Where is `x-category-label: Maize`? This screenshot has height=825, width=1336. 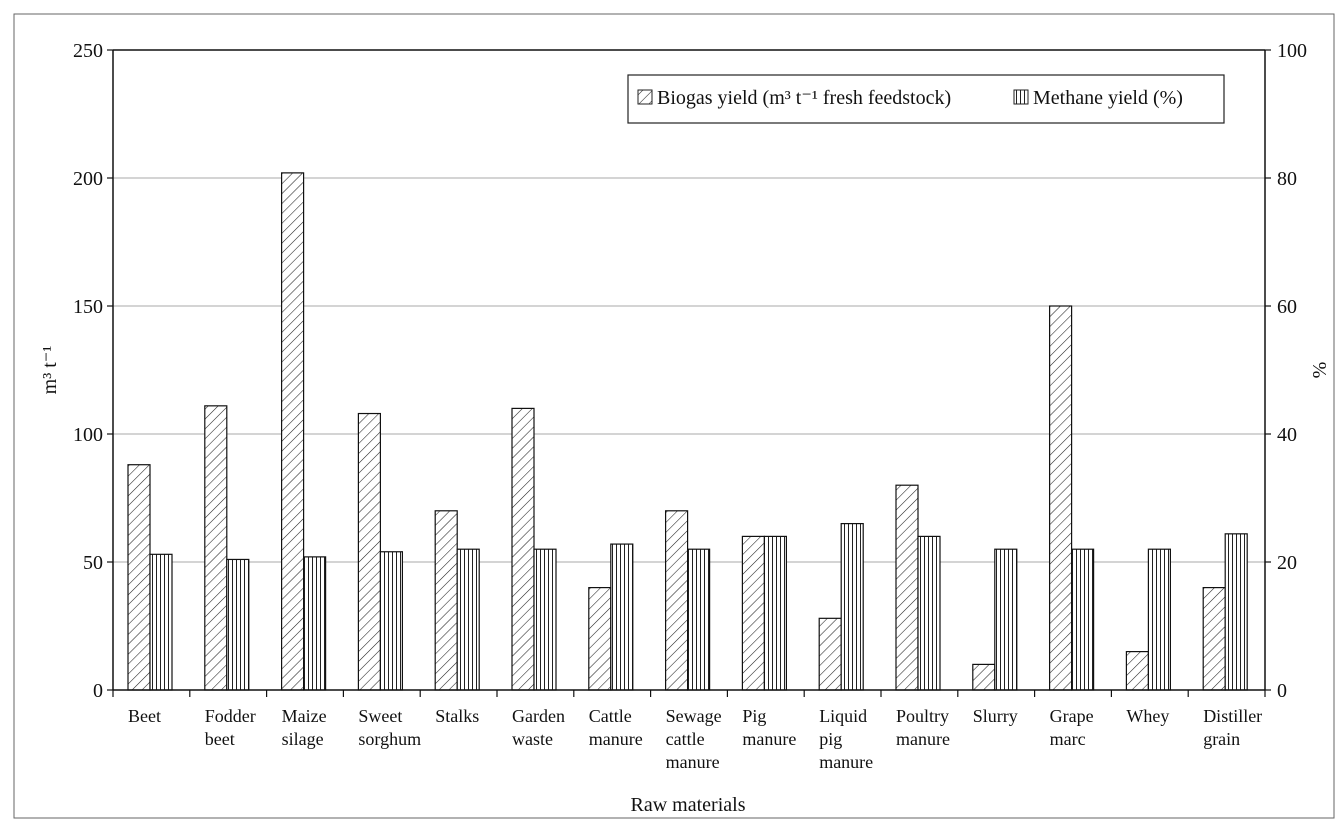
x-category-label: Maize is located at coordinates (304, 716).